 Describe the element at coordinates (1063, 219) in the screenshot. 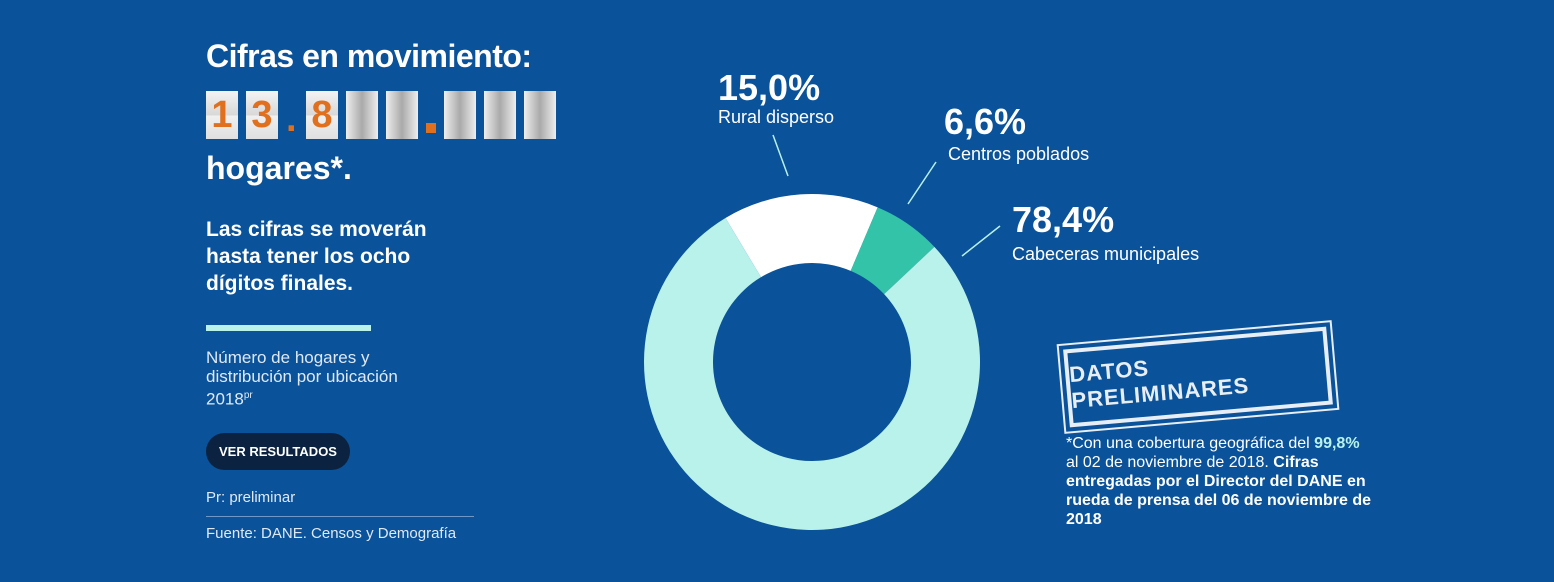

I see `value-label: 78,4%` at that location.